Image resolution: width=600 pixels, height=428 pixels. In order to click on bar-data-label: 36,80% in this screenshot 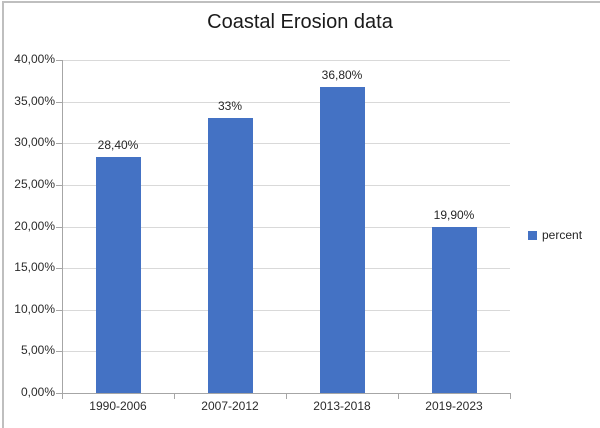, I will do `click(342, 75)`.